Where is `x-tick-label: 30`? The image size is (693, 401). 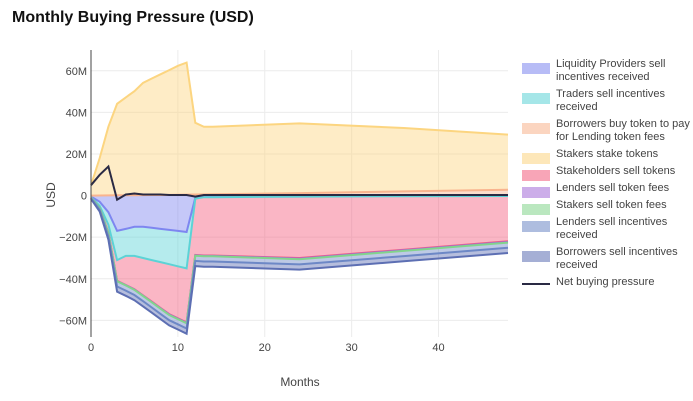 x-tick-label: 30 is located at coordinates (352, 348).